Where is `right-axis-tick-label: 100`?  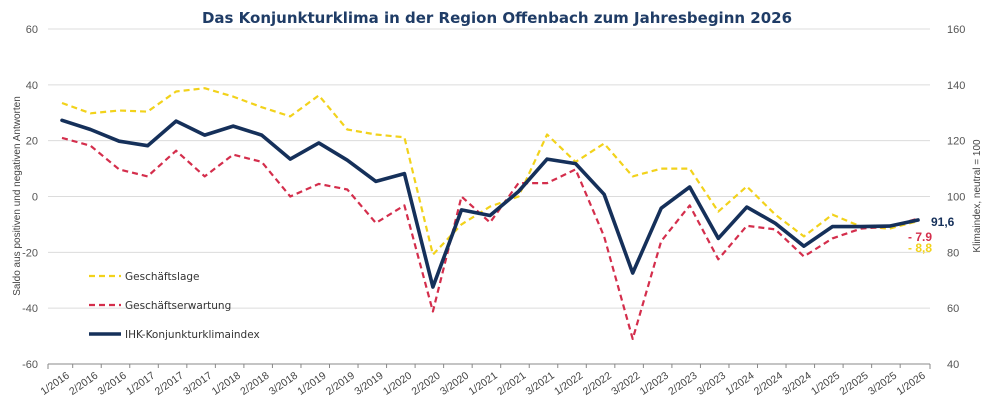
right-axis-tick-label: 100 is located at coordinates (956, 198).